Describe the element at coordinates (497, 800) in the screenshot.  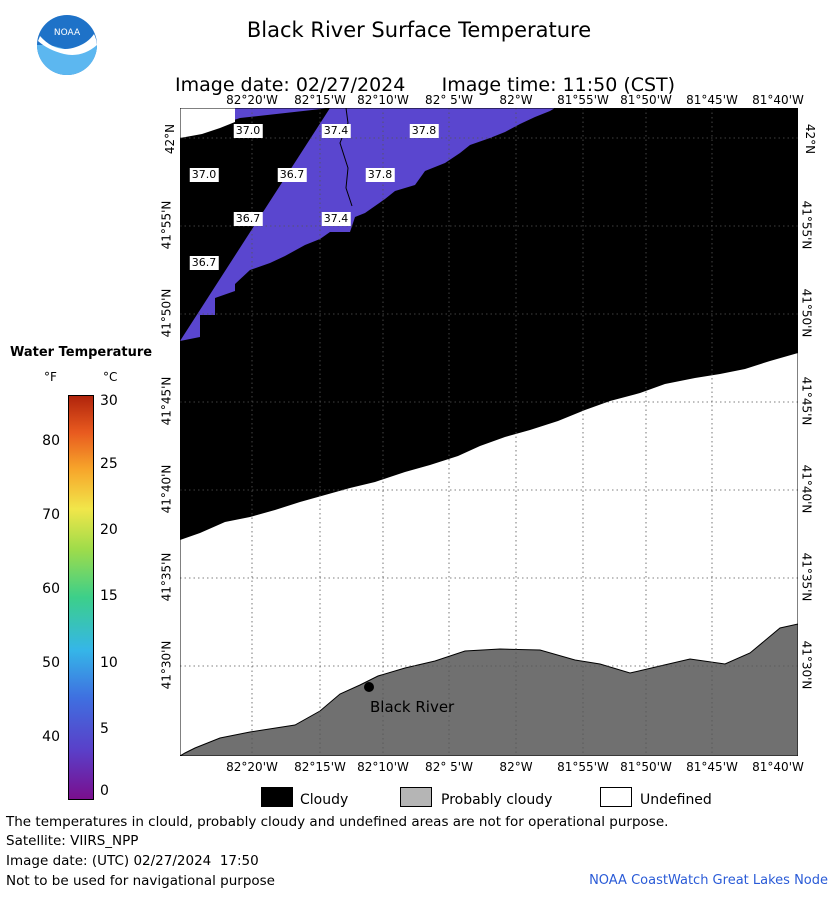
I see `probably-cloudy-label: Probably cloudy` at that location.